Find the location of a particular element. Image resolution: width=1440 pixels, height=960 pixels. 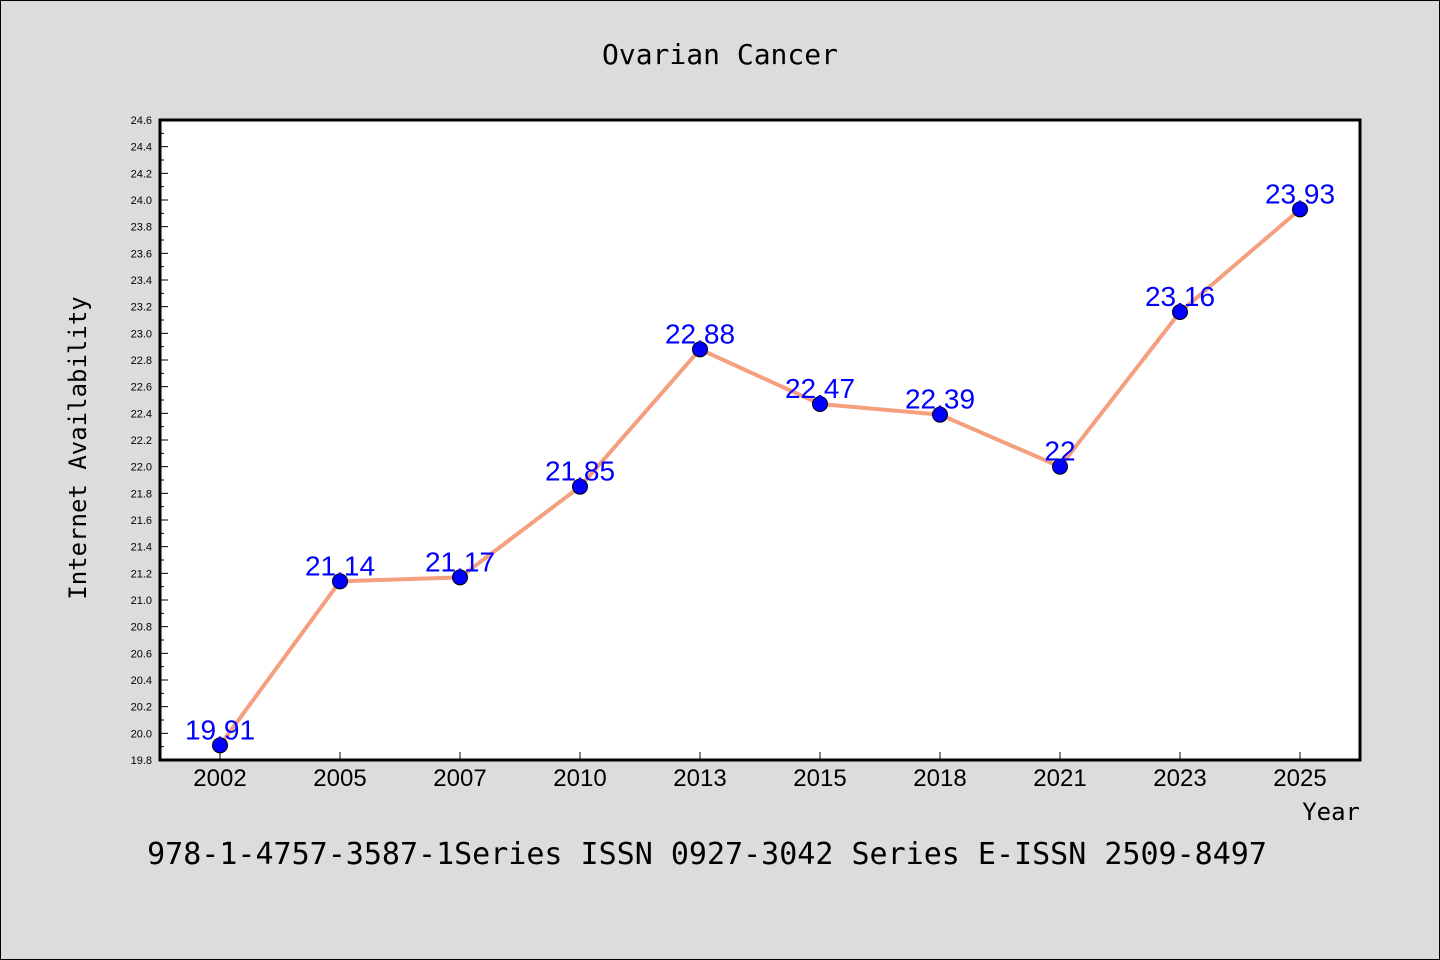

y-tick-label: 24.2 is located at coordinates (141, 174).